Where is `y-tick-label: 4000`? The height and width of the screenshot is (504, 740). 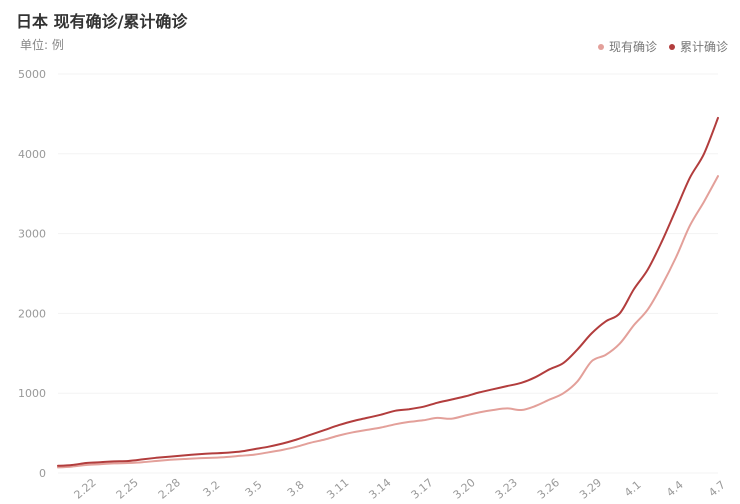
y-tick-label: 4000 is located at coordinates (32, 154).